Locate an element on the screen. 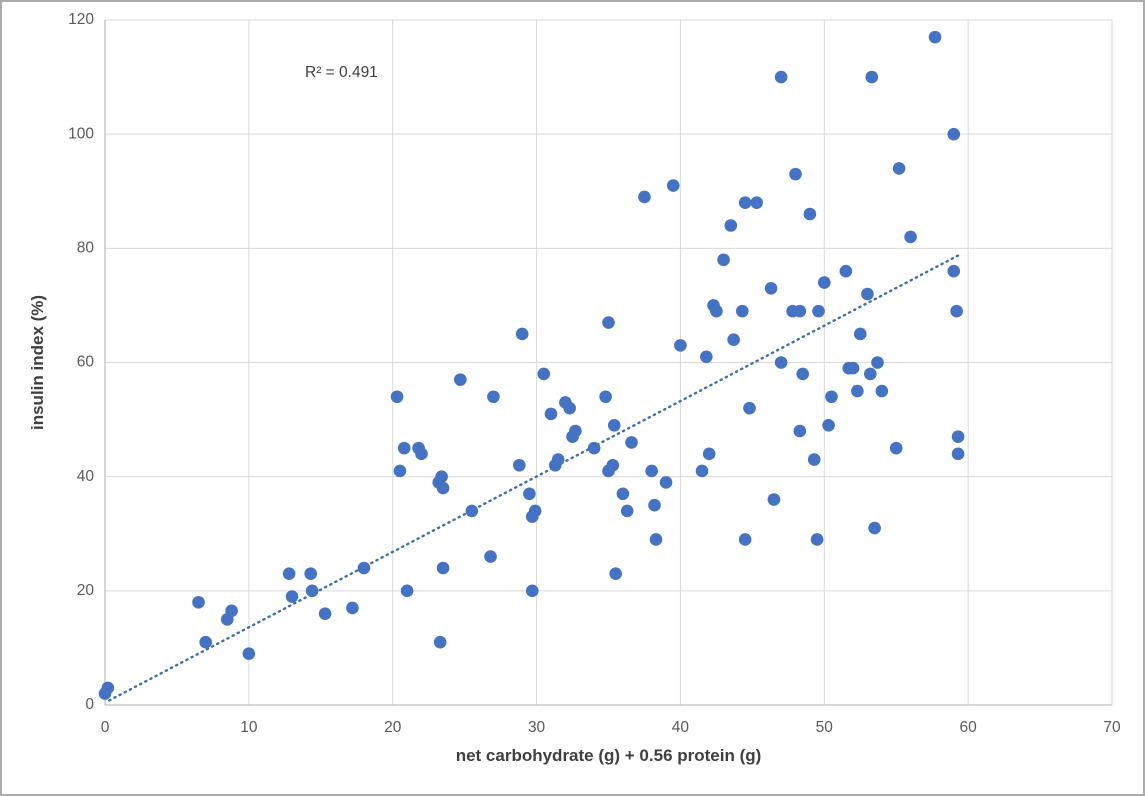  x-tick-label: 10 is located at coordinates (249, 727).